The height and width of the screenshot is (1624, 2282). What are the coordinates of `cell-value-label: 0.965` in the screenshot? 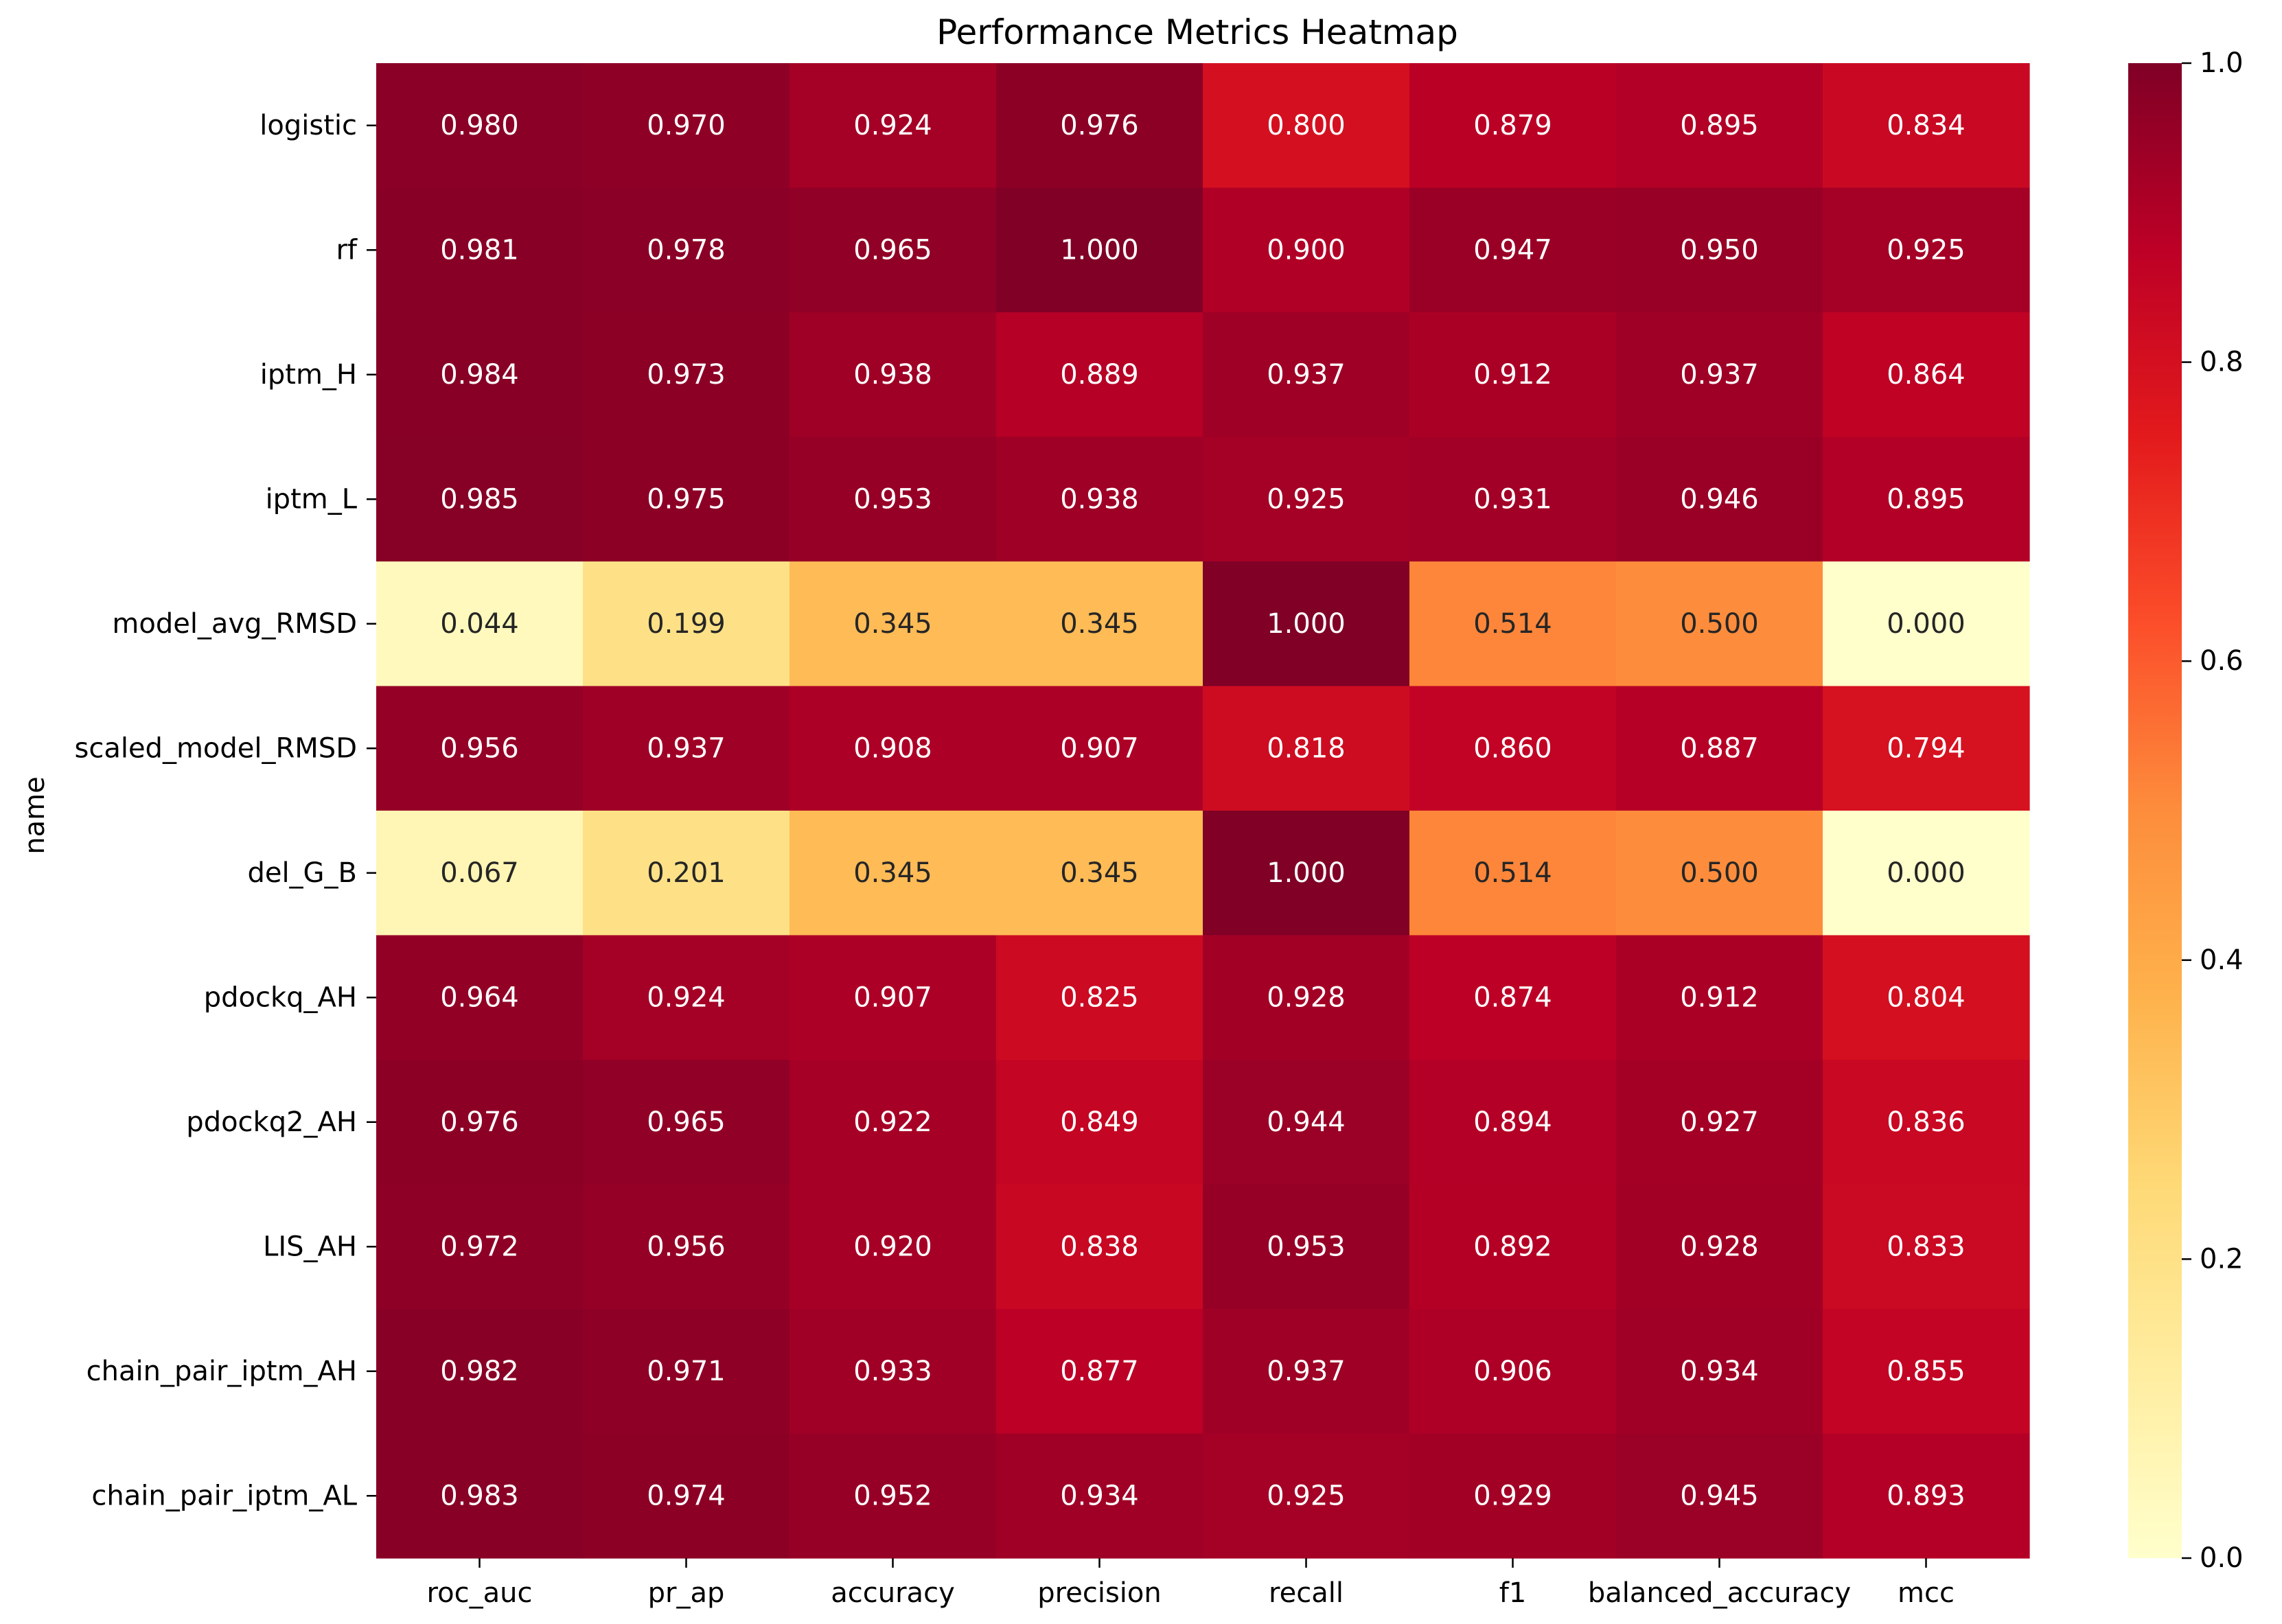 It's located at (686, 1122).